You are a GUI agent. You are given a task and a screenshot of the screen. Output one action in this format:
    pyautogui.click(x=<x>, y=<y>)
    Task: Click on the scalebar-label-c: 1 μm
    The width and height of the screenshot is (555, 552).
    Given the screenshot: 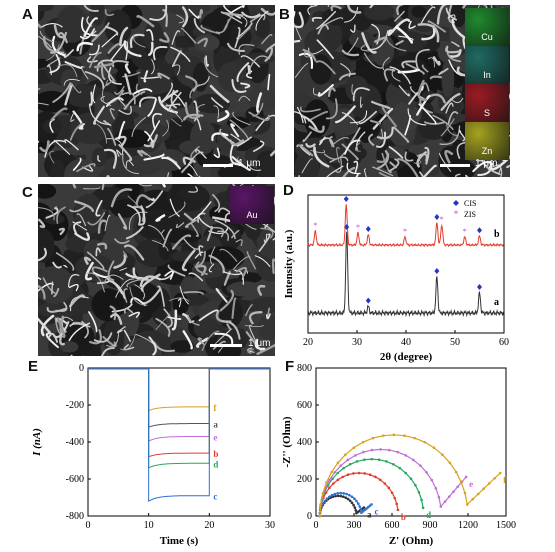 What is the action you would take?
    pyautogui.click(x=259, y=343)
    